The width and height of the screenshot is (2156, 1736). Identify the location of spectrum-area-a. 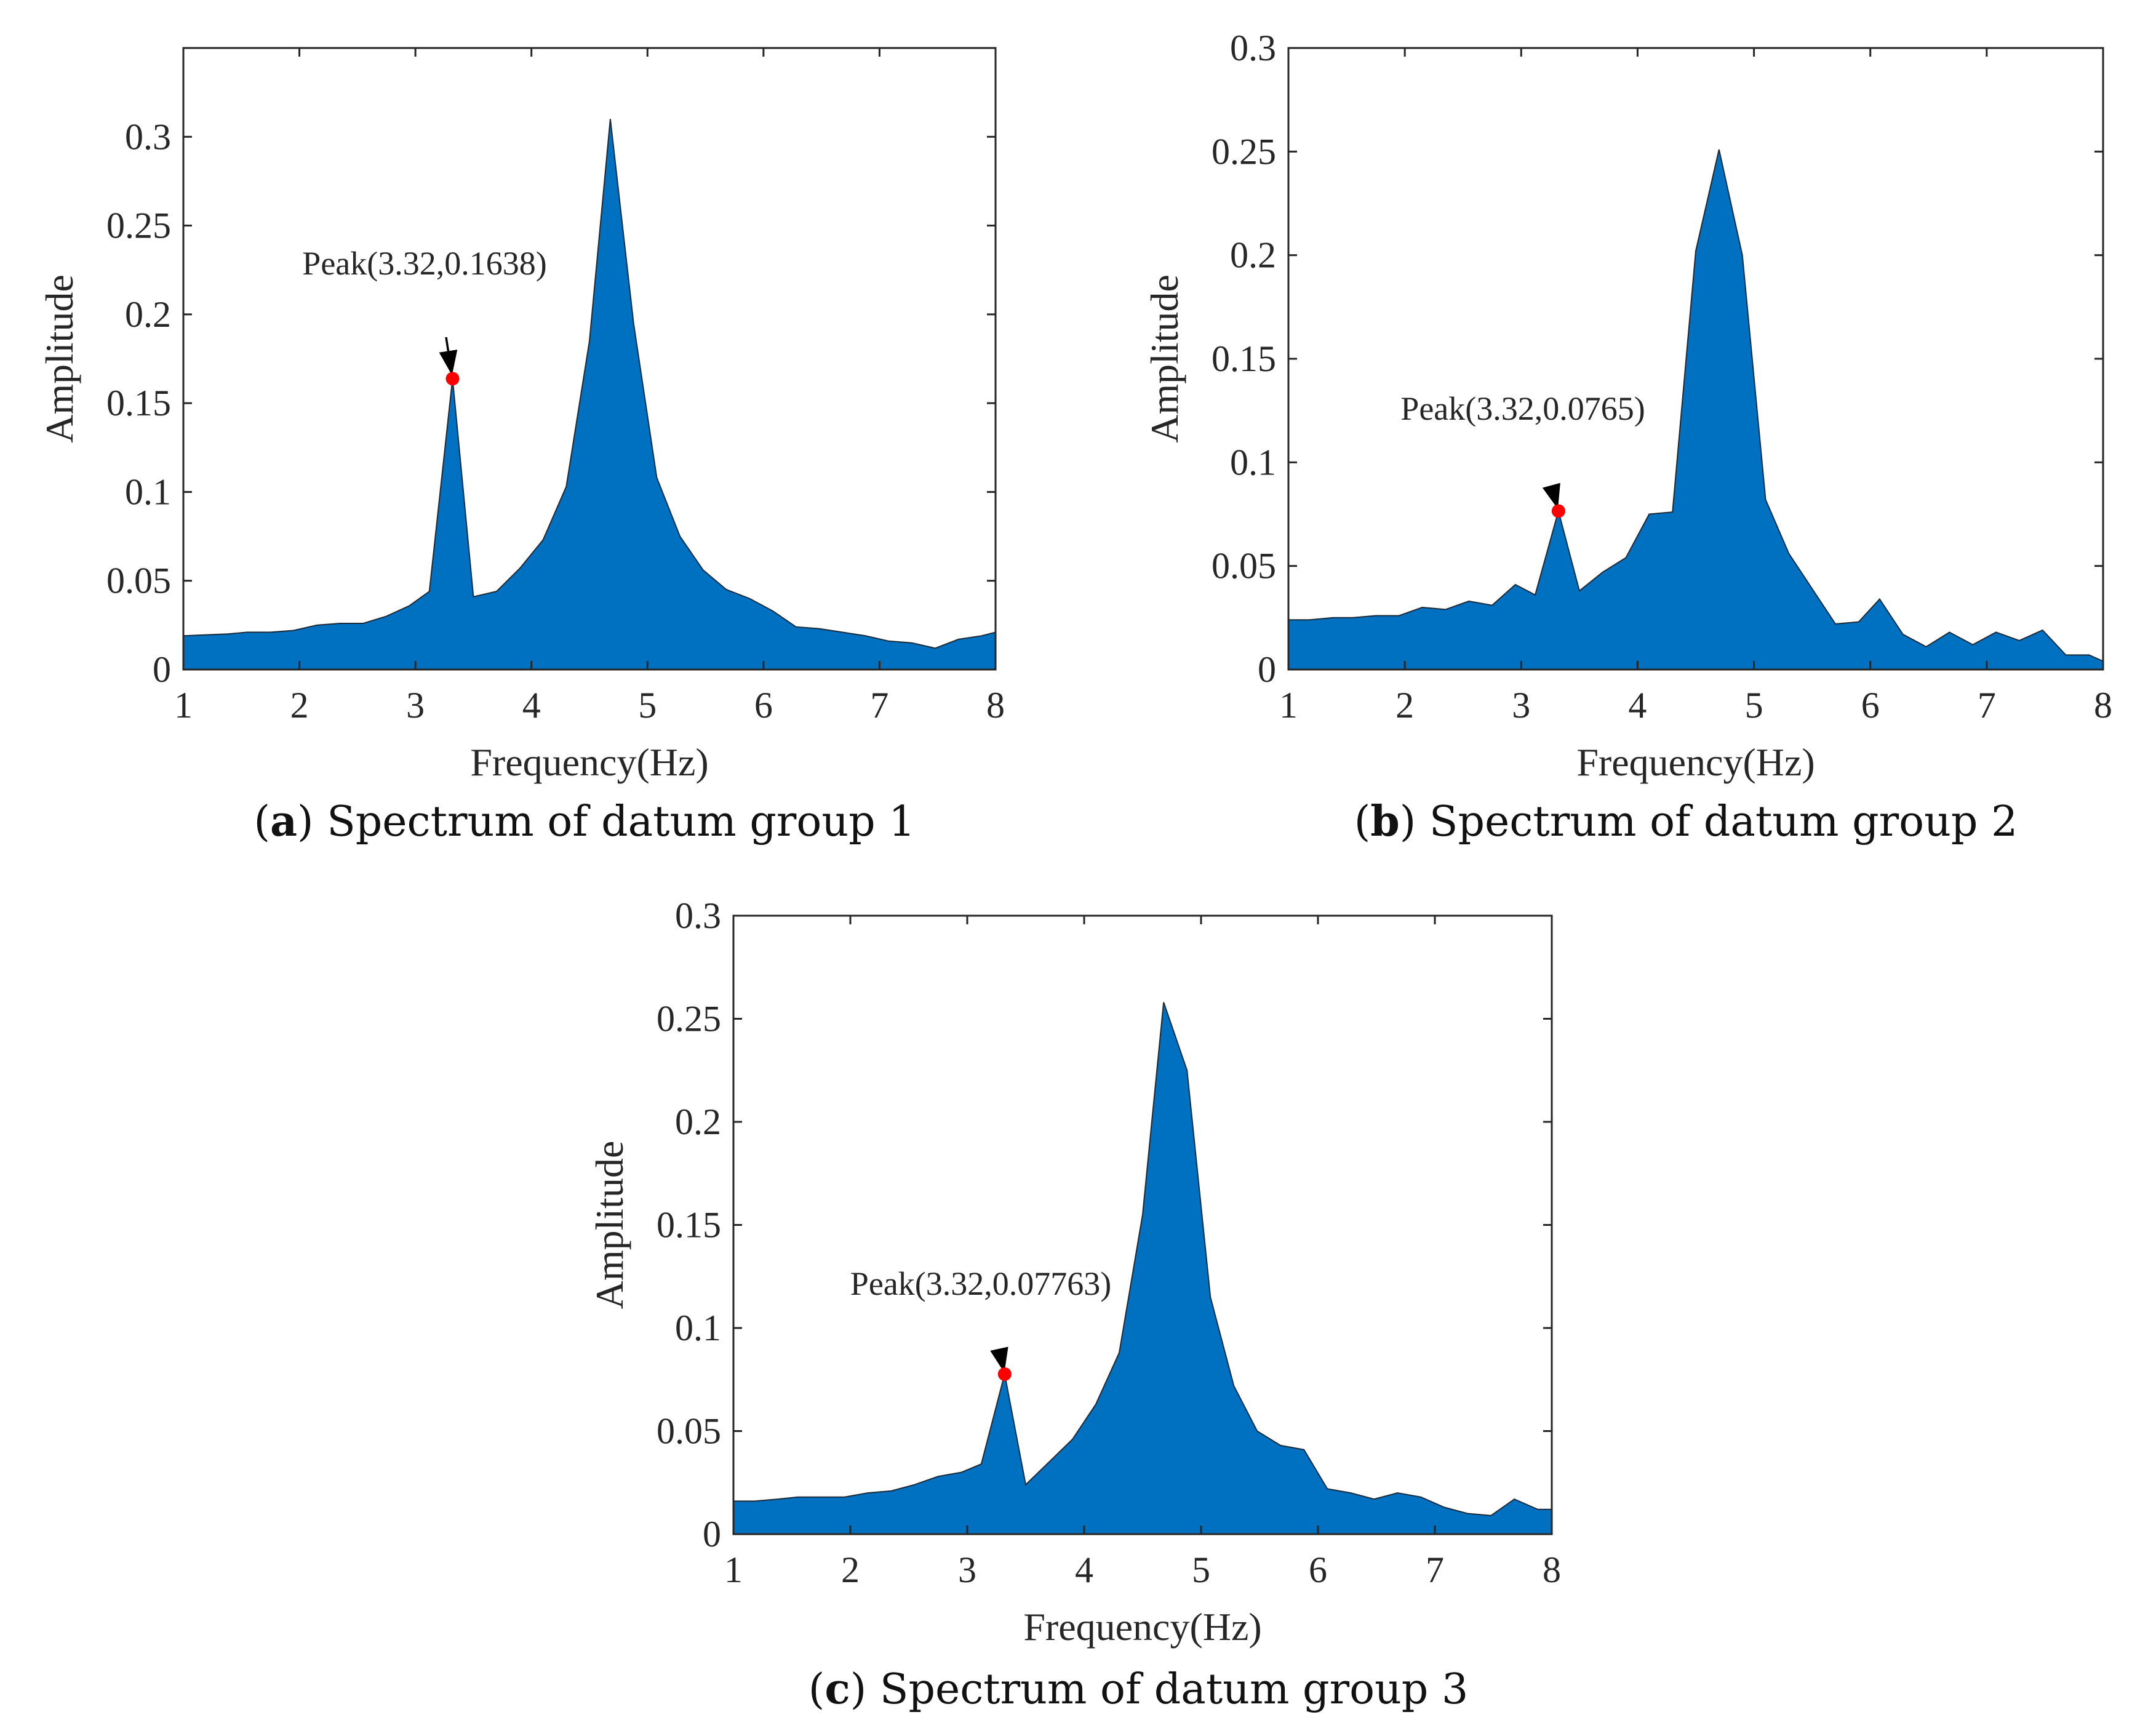
(589, 394).